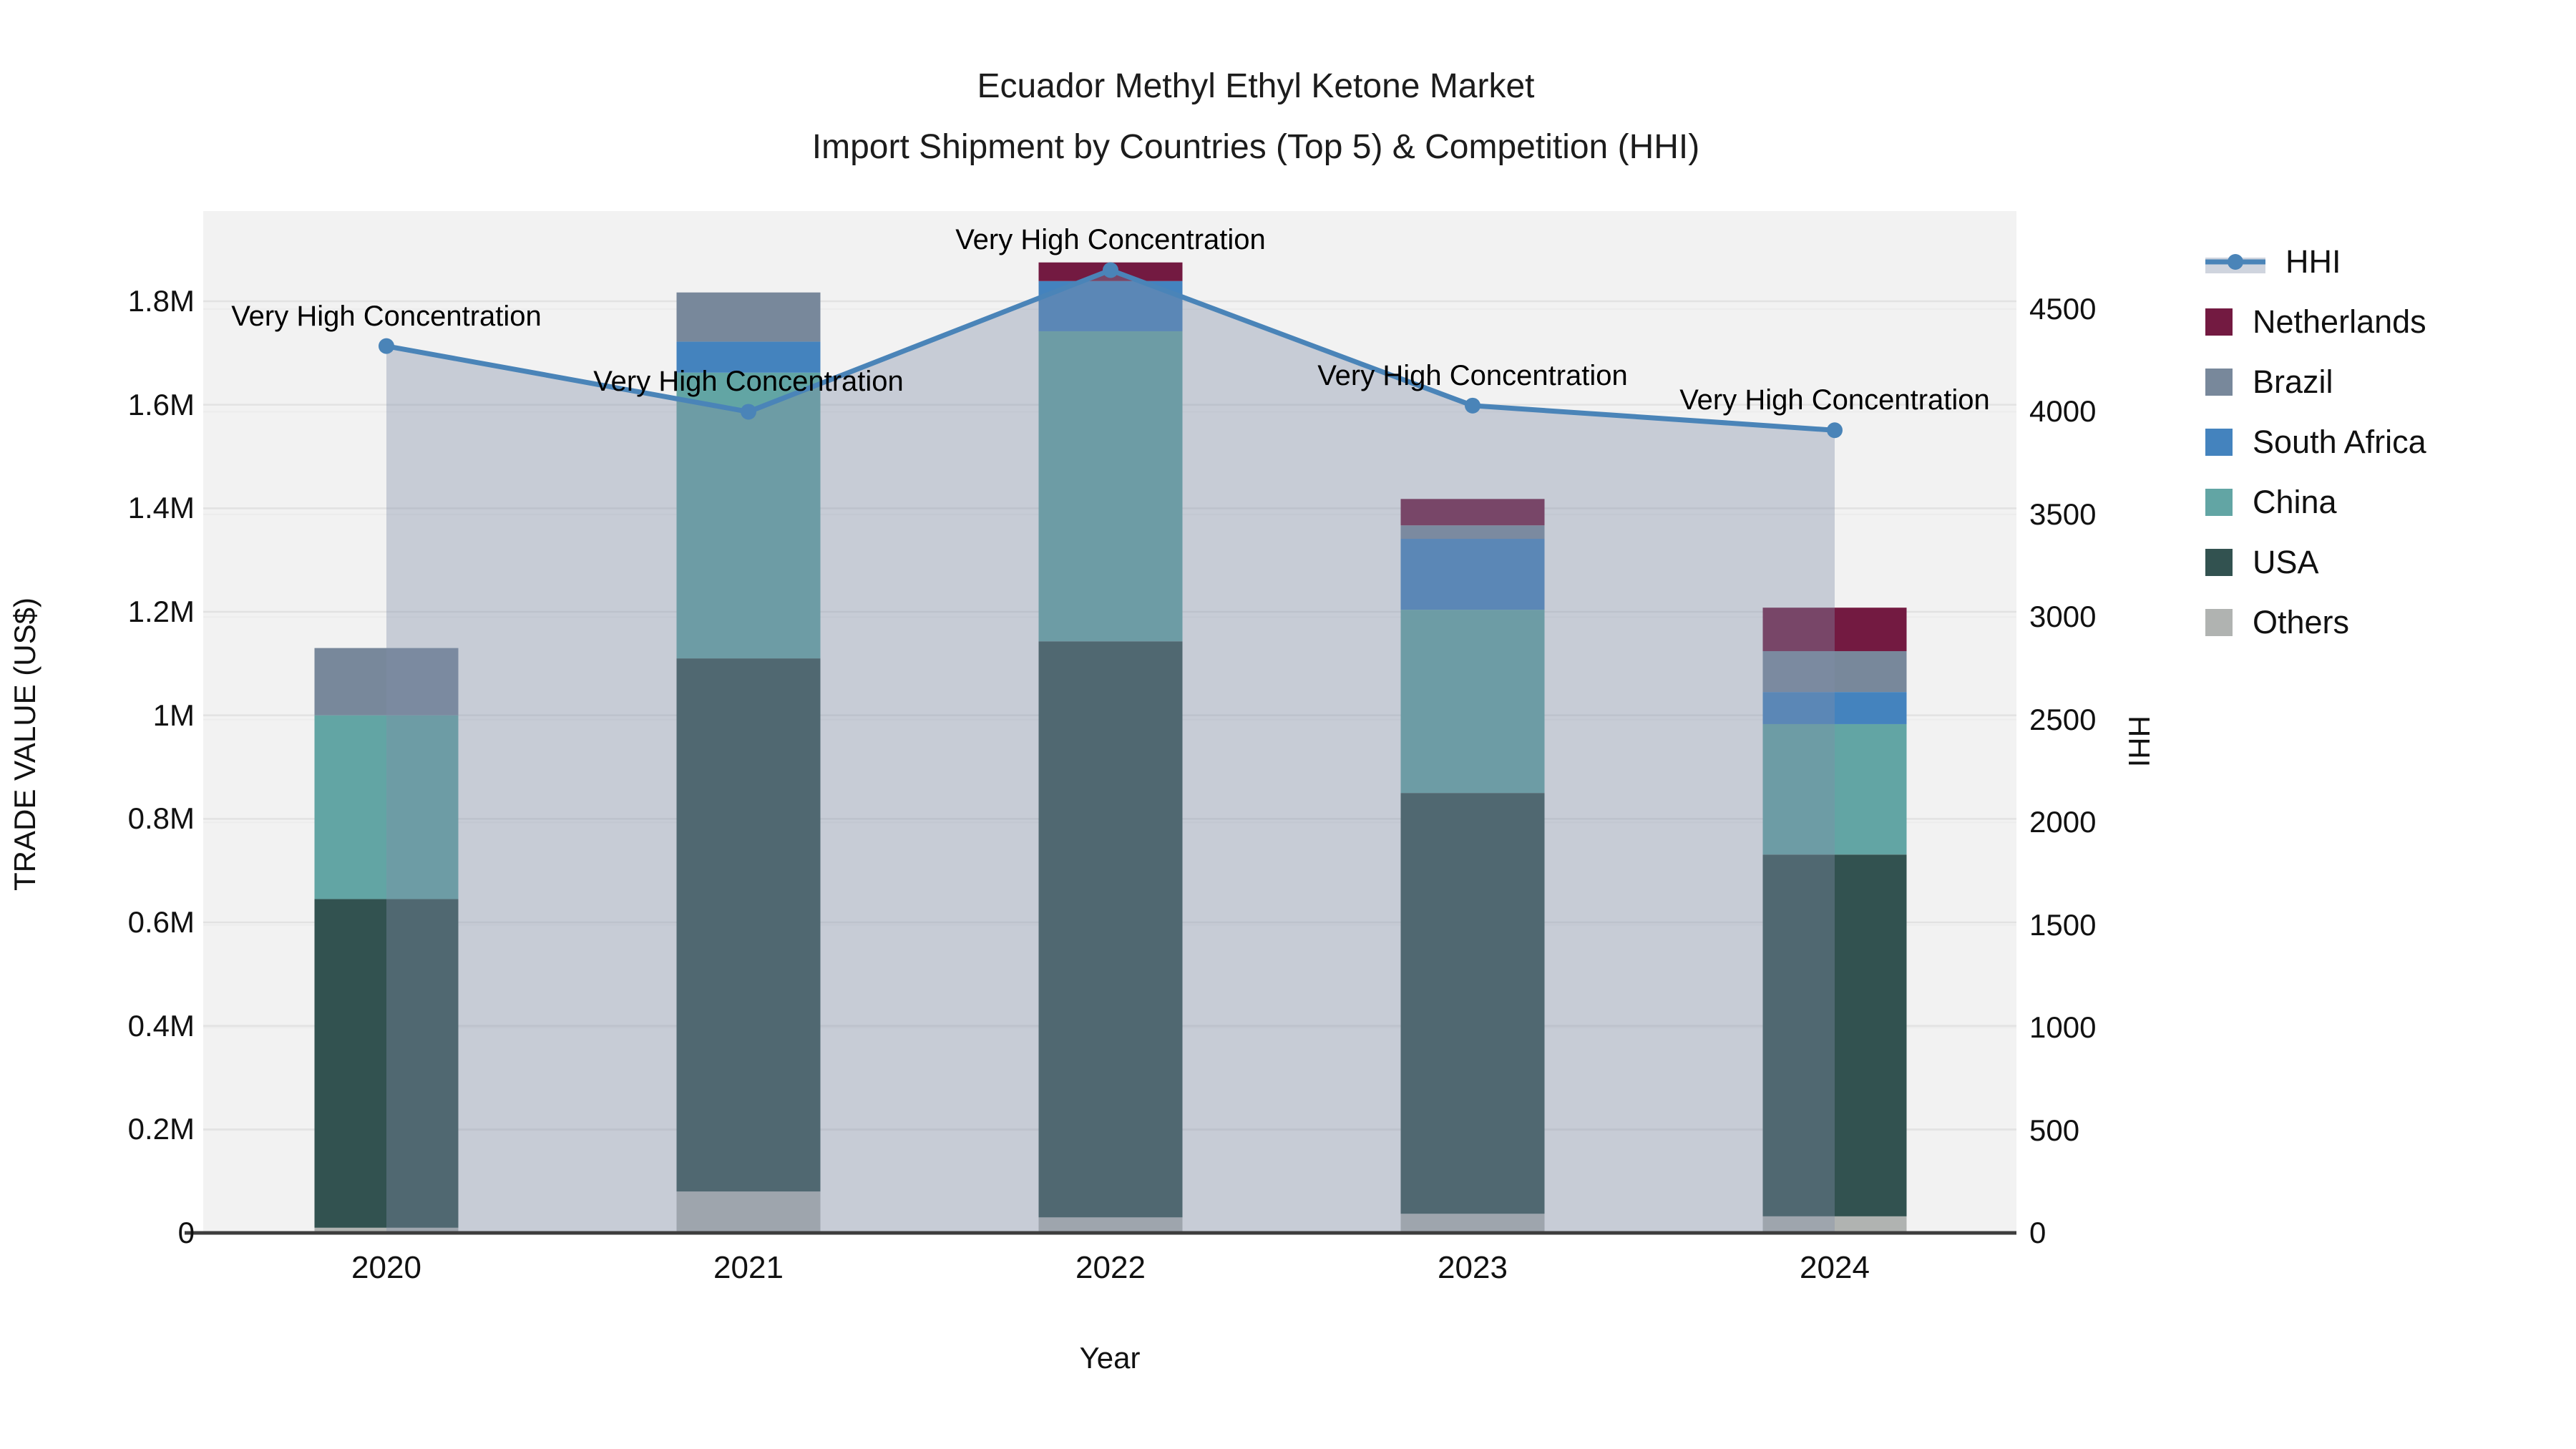  Describe the element at coordinates (161, 1129) in the screenshot. I see `y-left-tick-0.2M: 0.2M` at that location.